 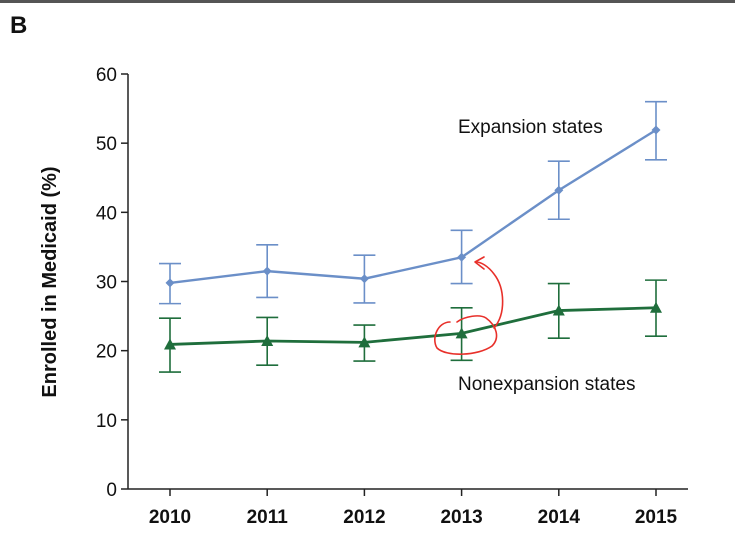 I want to click on series-nonexpansion, so click(x=413, y=326).